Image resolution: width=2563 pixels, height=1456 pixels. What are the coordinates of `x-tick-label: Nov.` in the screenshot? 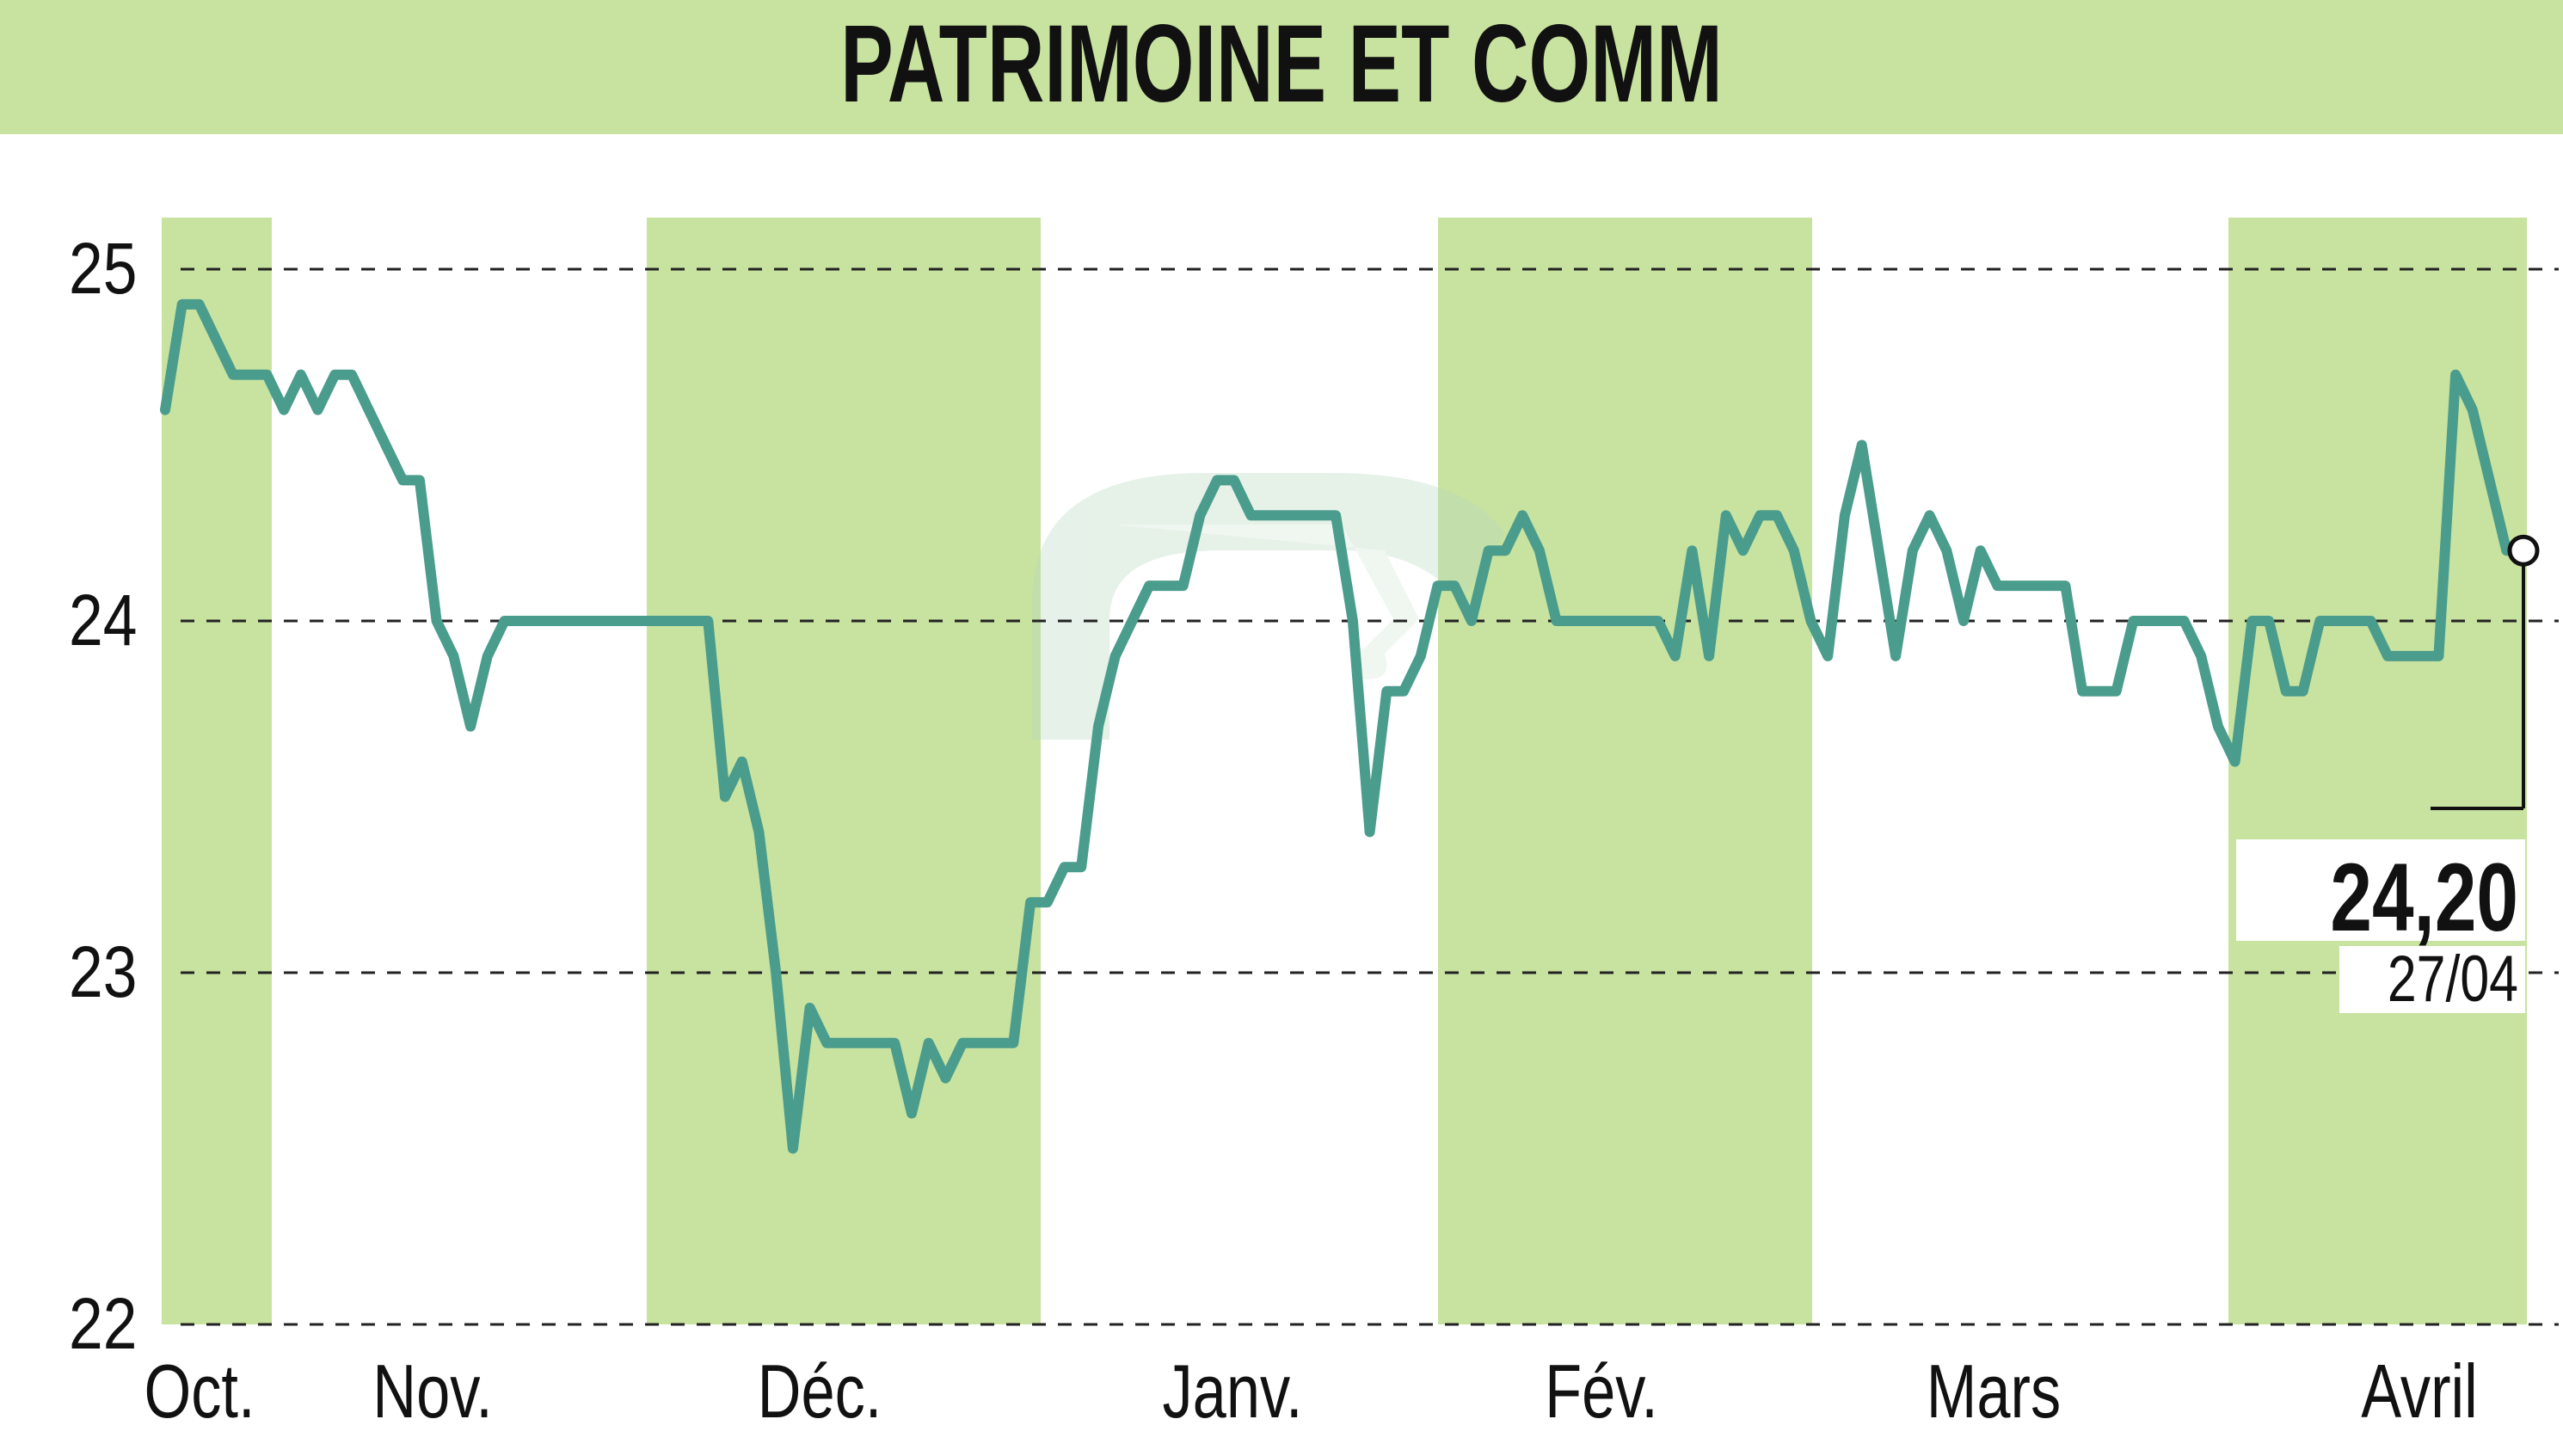 It's located at (432, 1391).